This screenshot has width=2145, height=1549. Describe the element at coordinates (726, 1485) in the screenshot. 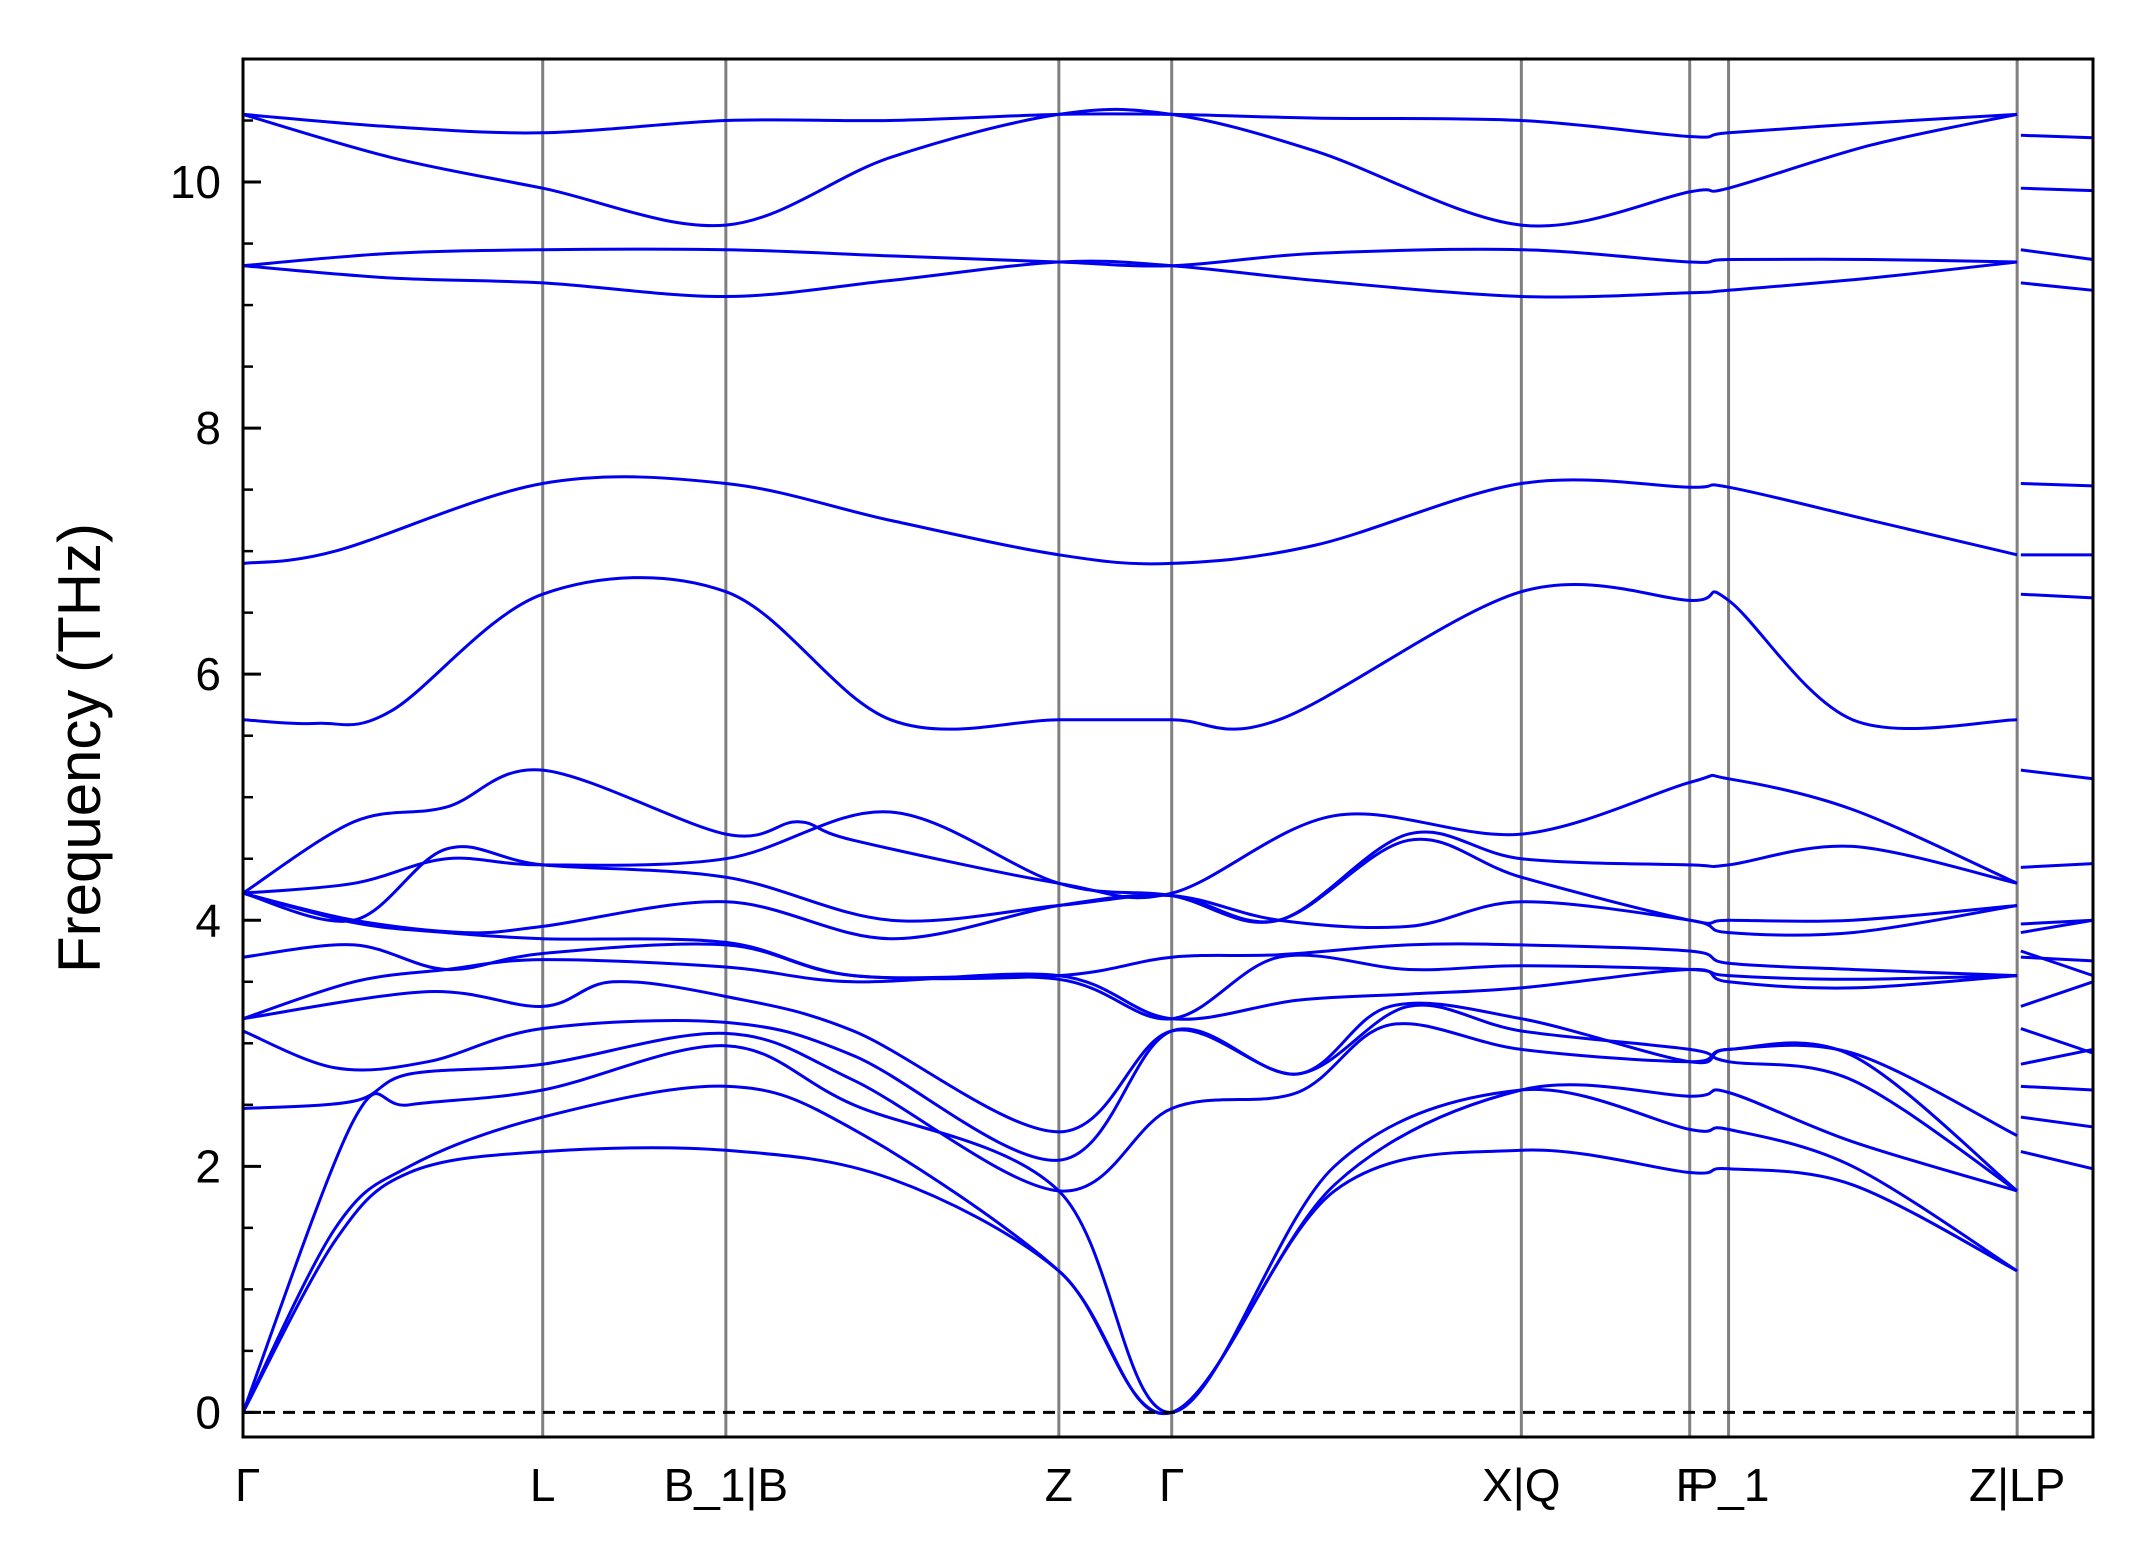

I see `x-tick-label: B_1|B` at that location.